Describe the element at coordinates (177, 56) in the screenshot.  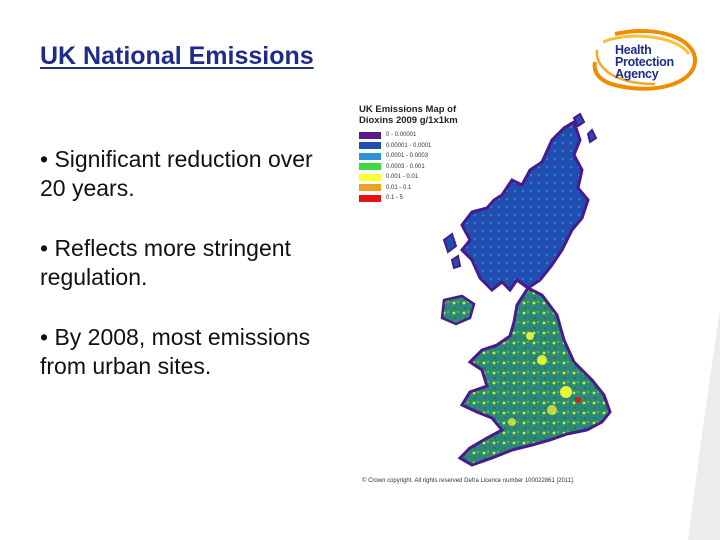
I see `slide-title: UK National Emissions` at that location.